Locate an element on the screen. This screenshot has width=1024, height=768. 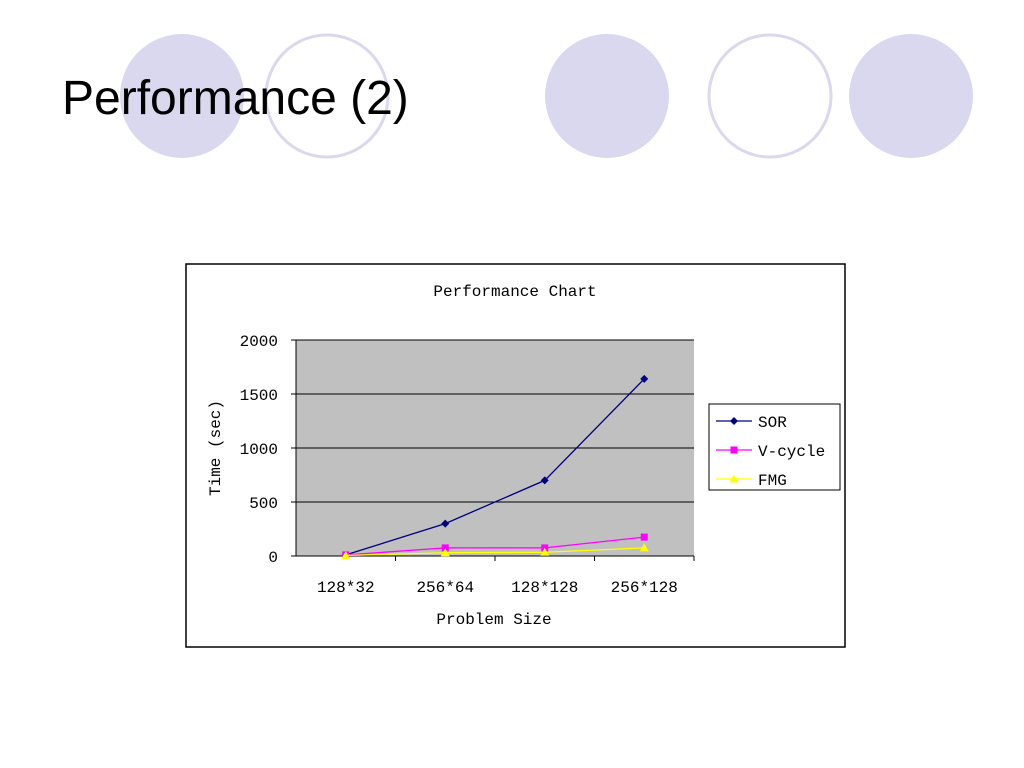
y-axis-label: Time (sec) is located at coordinates (216, 448).